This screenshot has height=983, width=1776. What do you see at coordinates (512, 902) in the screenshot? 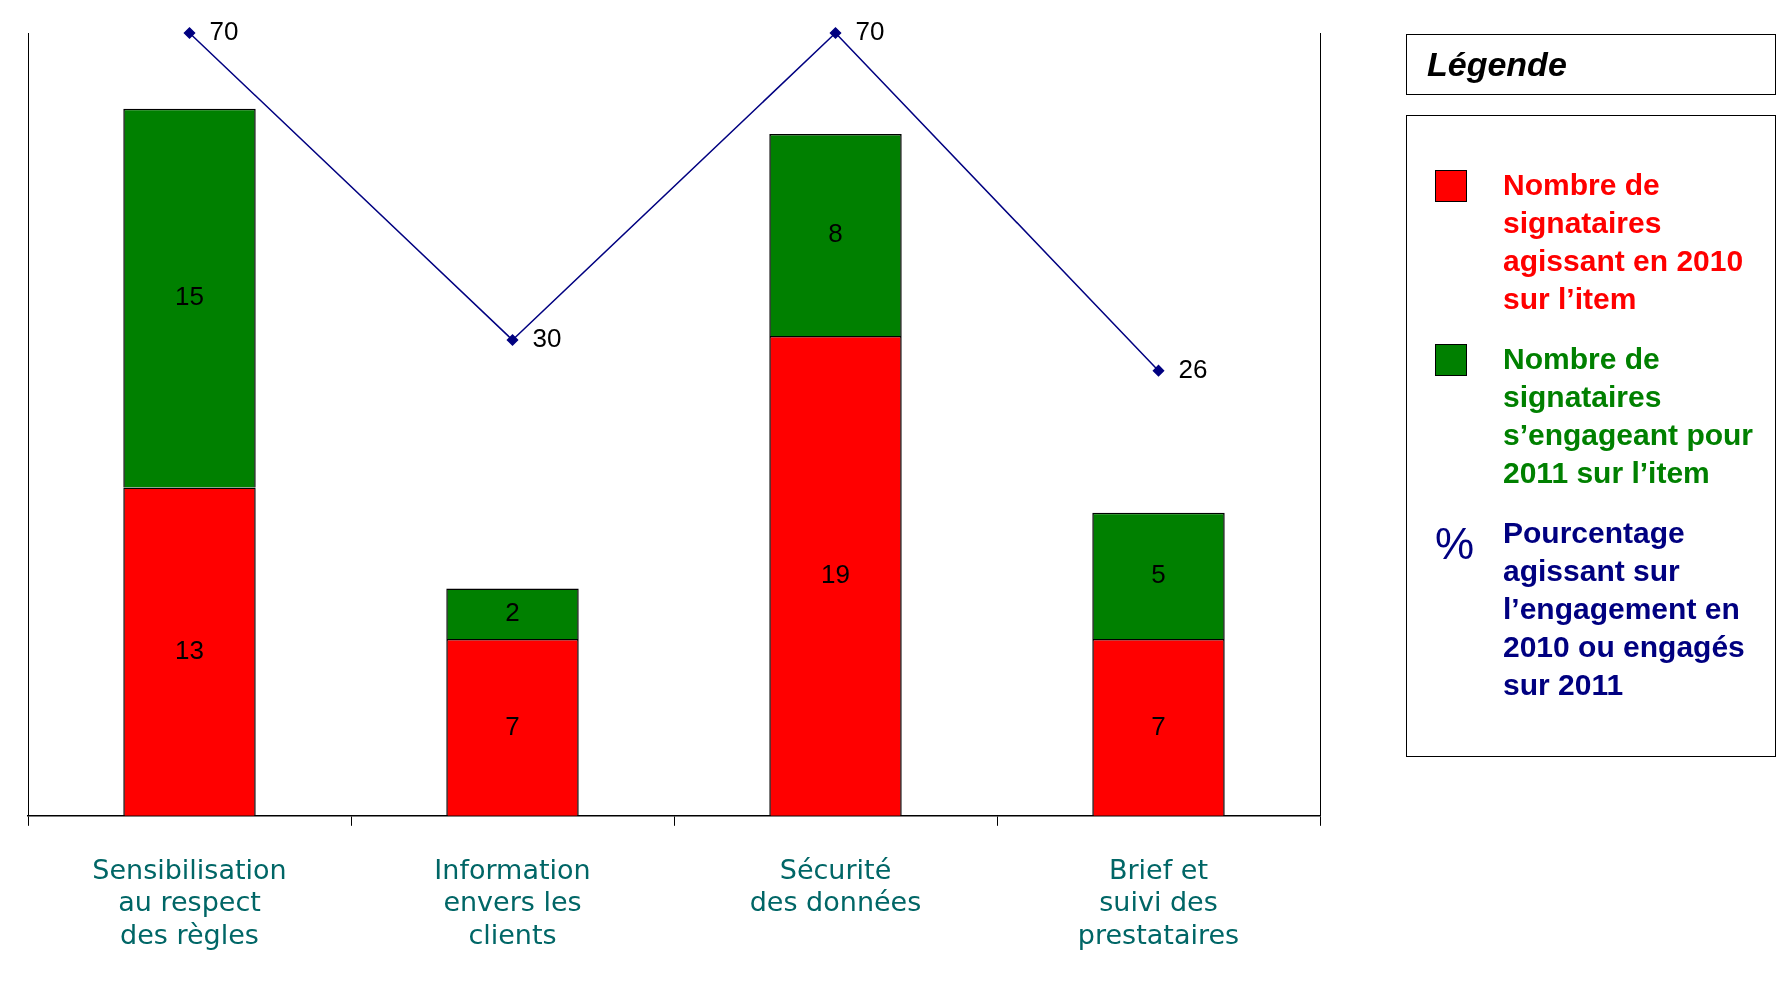
I see `x-tick-label: Information envers les clients` at bounding box center [512, 902].